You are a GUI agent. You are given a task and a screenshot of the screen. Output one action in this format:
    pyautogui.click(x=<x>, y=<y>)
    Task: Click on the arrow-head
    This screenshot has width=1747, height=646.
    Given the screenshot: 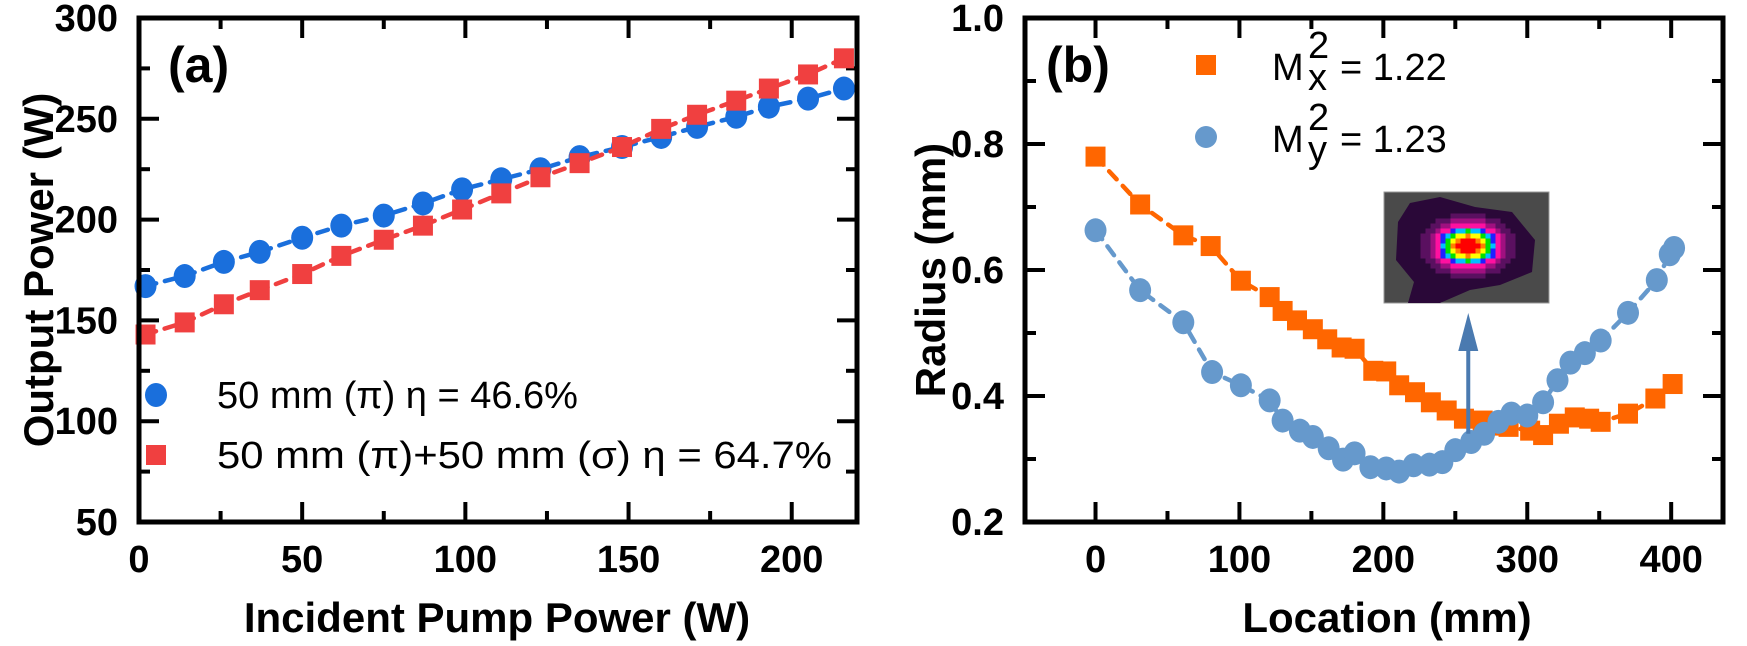 What is the action you would take?
    pyautogui.click(x=1468, y=332)
    